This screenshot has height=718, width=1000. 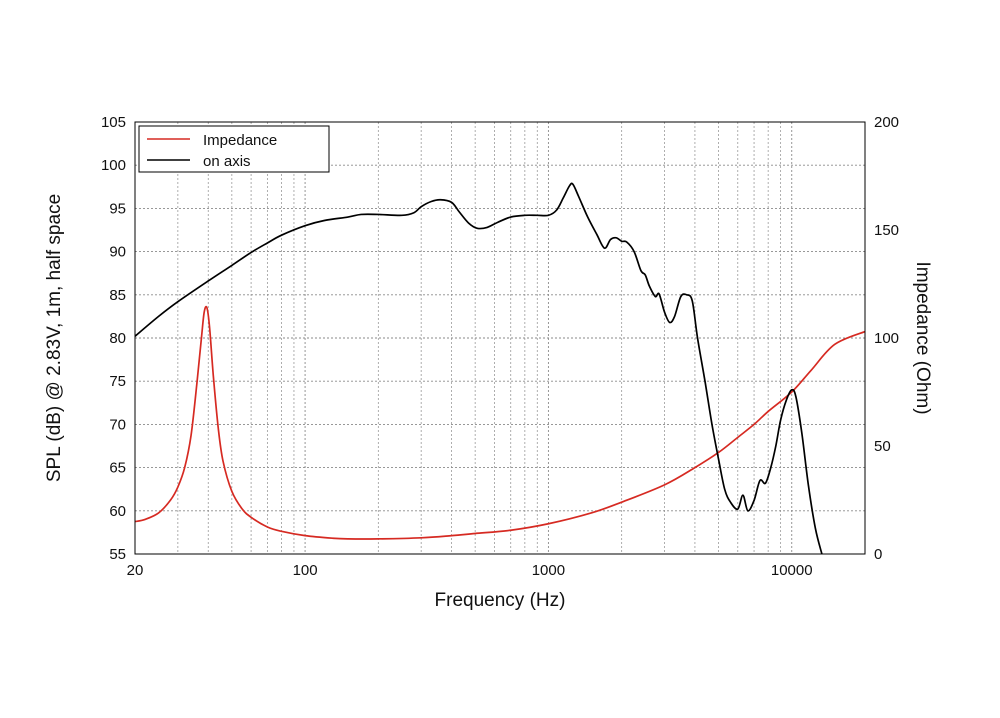 I want to click on y-tick-label: 85, so click(x=117, y=295).